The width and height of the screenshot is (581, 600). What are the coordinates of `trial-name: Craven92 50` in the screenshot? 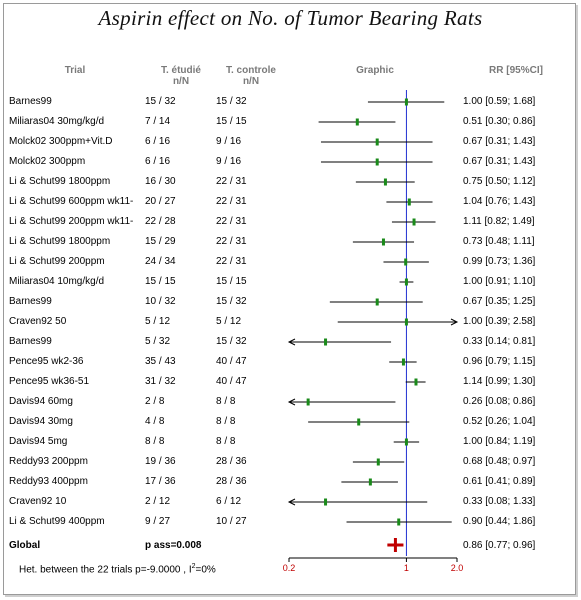 It's located at (38, 321).